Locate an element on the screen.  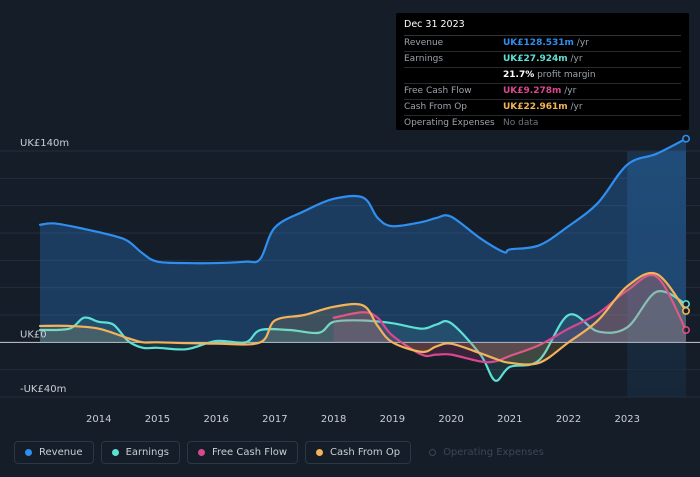
x-tick-label: 2016 is located at coordinates (215, 419).